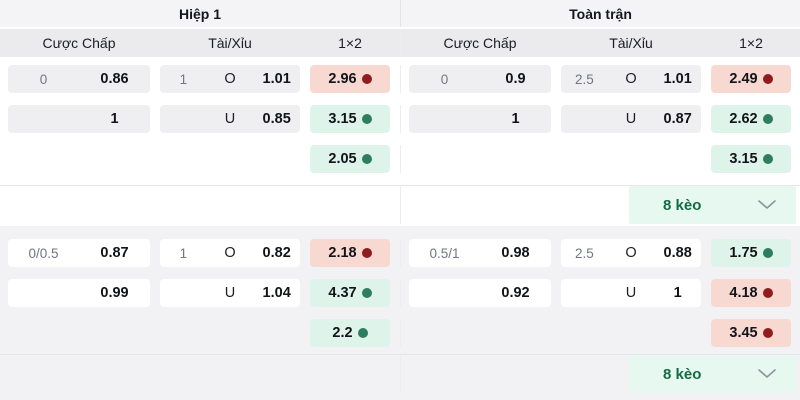  Describe the element at coordinates (677, 253) in the screenshot. I see `over-under-odds: 0.88` at that location.